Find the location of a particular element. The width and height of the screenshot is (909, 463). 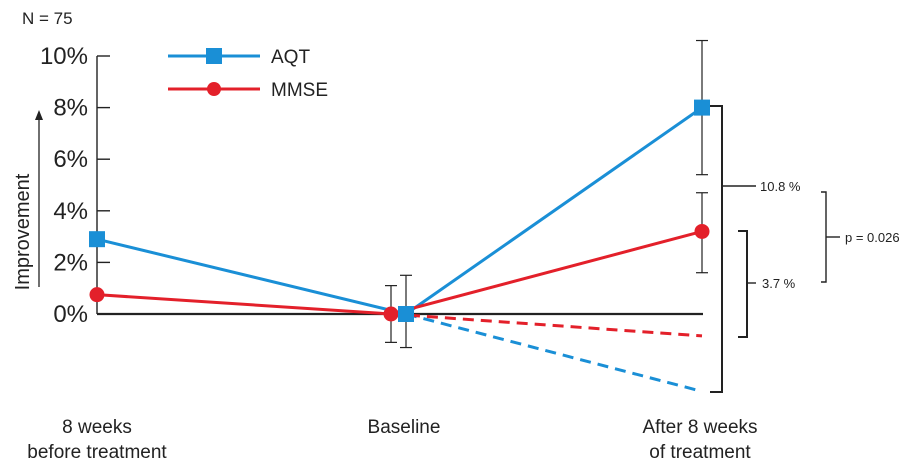

series-line-mmse is located at coordinates (399, 272).